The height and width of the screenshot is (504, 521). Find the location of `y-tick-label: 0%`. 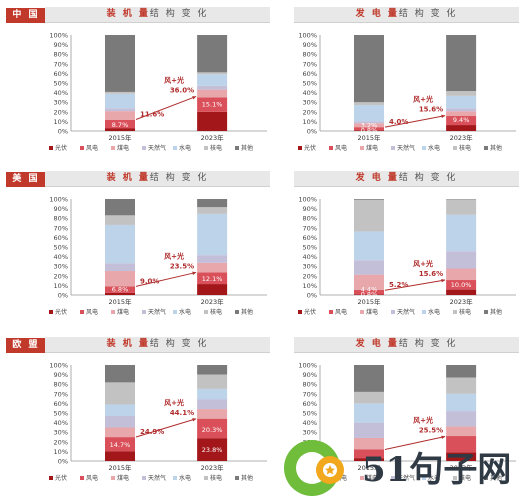

y-tick-label: 0% is located at coordinates (63, 296).